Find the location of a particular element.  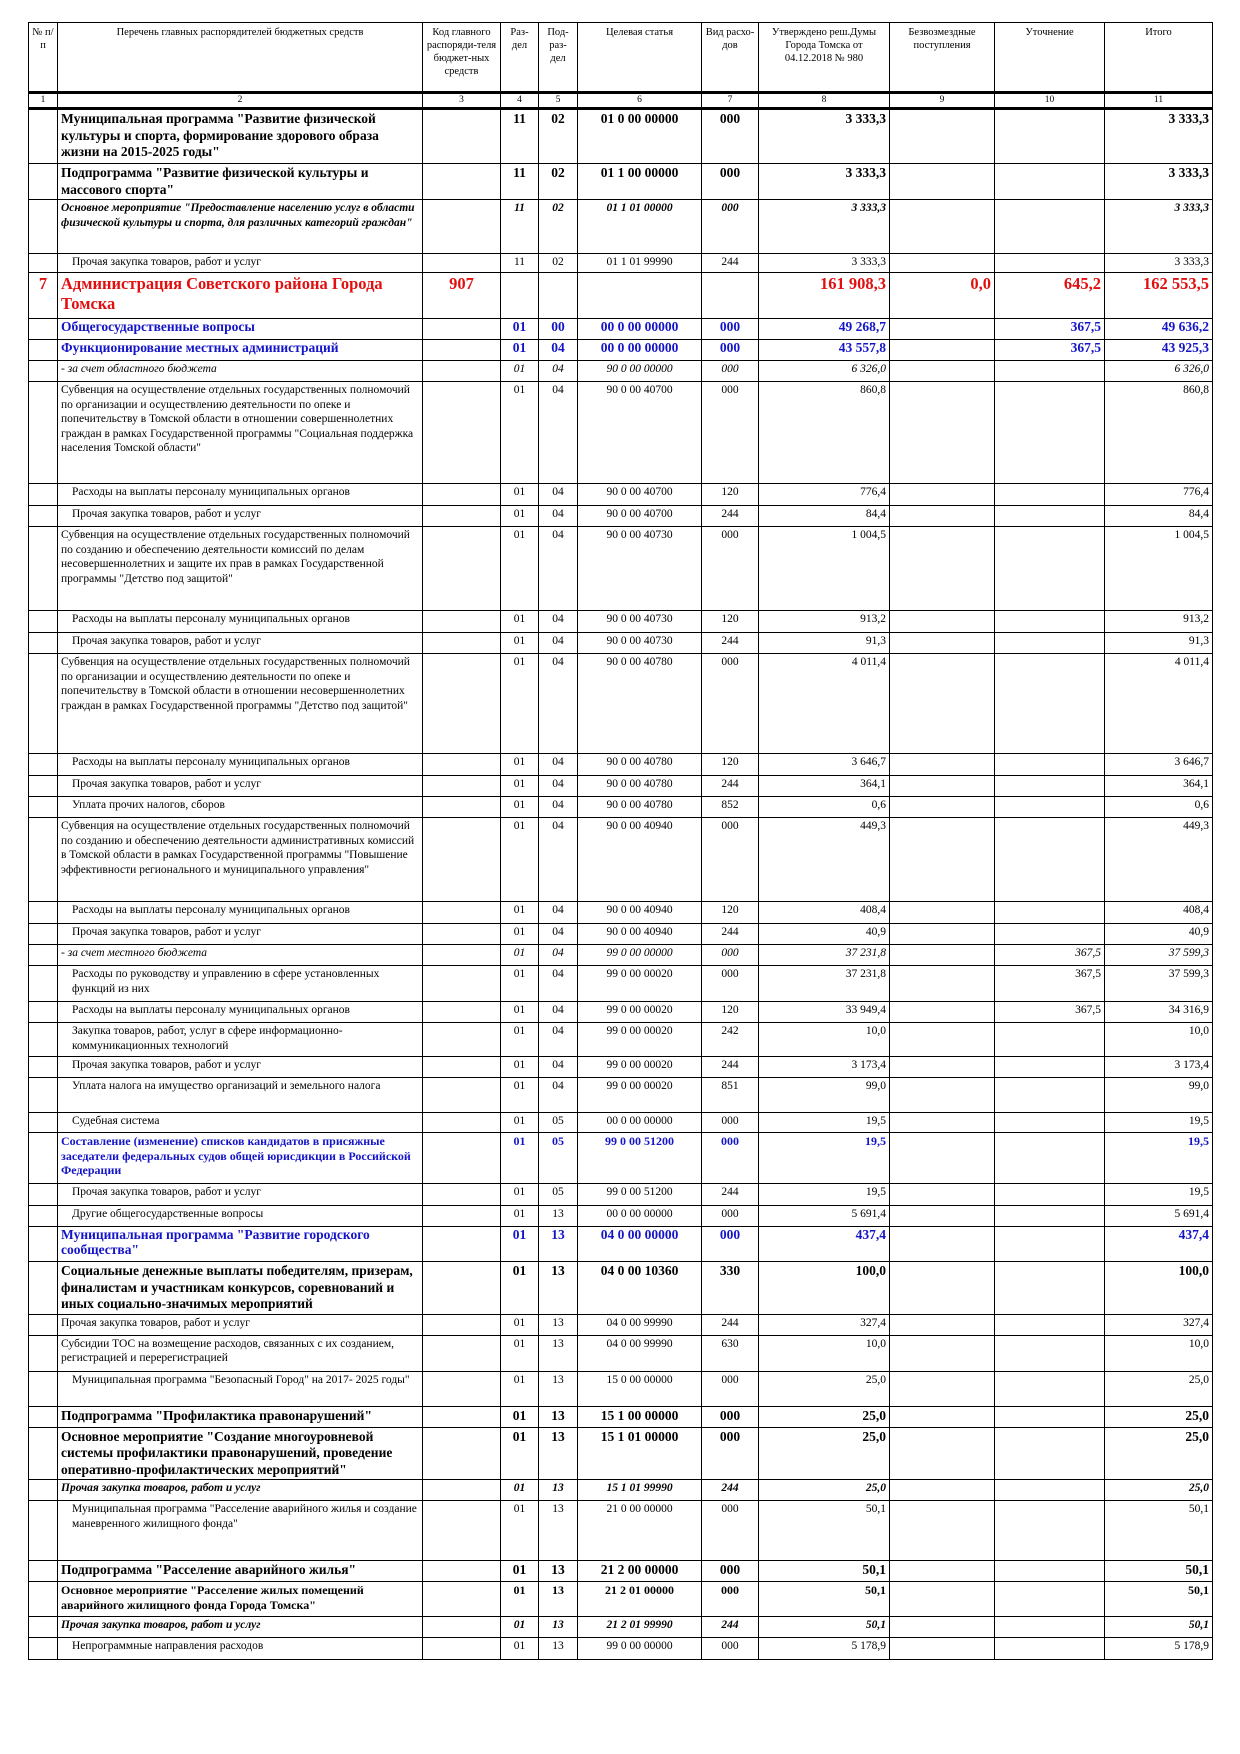

cell: 99 0 00 00020 is located at coordinates (639, 1095).